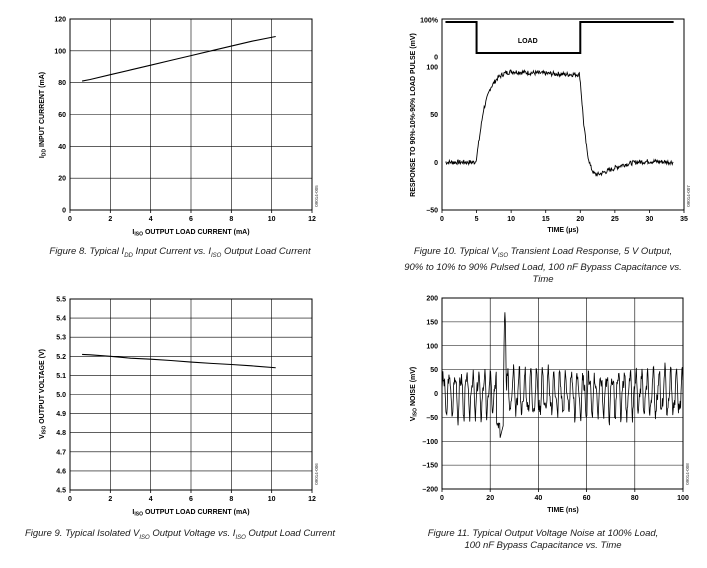 This screenshot has height=568, width=707. Describe the element at coordinates (62, 179) in the screenshot. I see `y-tick-label: 20` at that location.